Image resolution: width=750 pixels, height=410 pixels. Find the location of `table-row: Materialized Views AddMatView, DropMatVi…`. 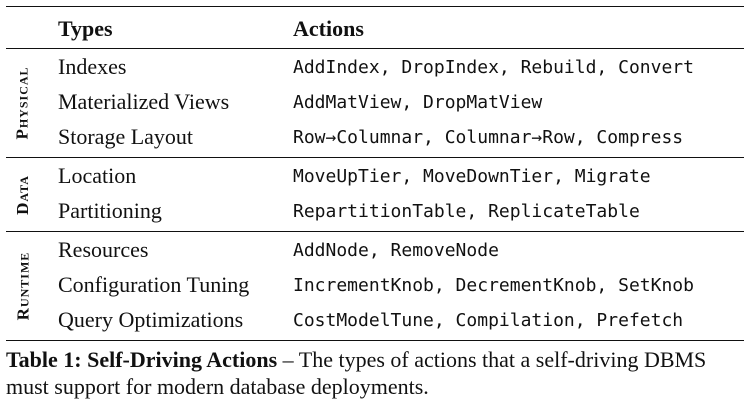

table-row: Materialized Views AddMatView, DropMatVi… is located at coordinates (375, 102).